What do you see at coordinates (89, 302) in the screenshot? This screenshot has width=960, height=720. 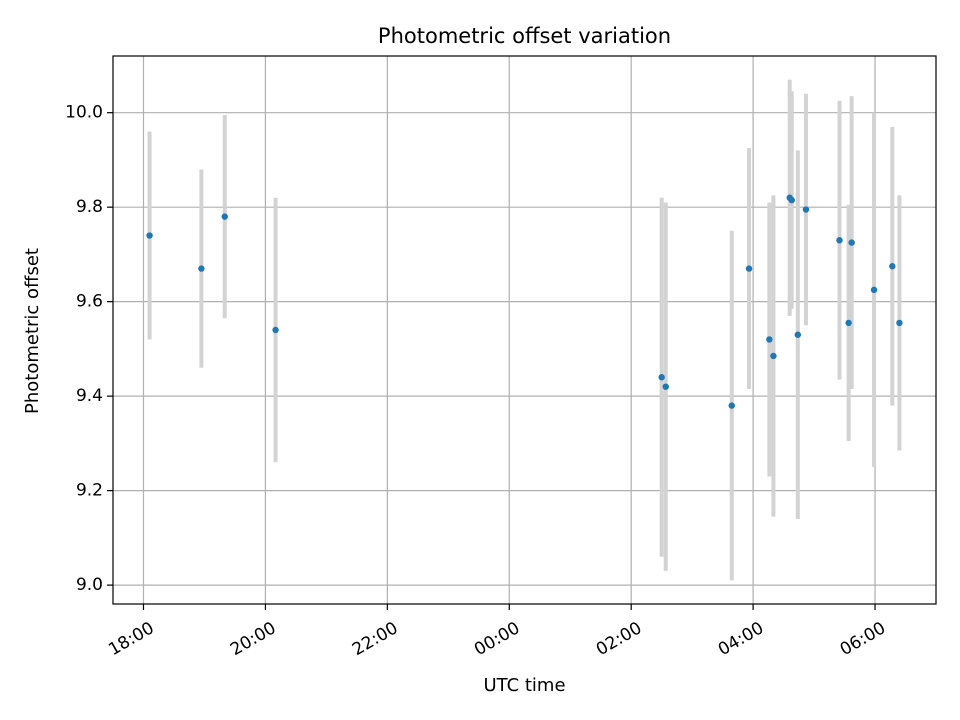 I see `y-tick-label: 9.6` at bounding box center [89, 302].